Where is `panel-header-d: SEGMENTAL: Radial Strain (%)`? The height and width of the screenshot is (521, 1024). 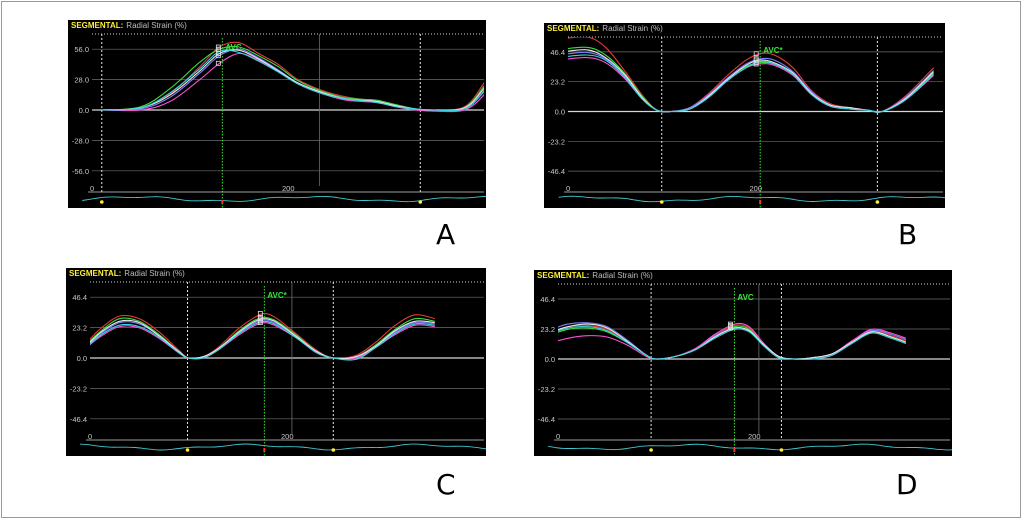
panel-header-d: SEGMENTAL: Radial Strain (%) is located at coordinates (595, 275).